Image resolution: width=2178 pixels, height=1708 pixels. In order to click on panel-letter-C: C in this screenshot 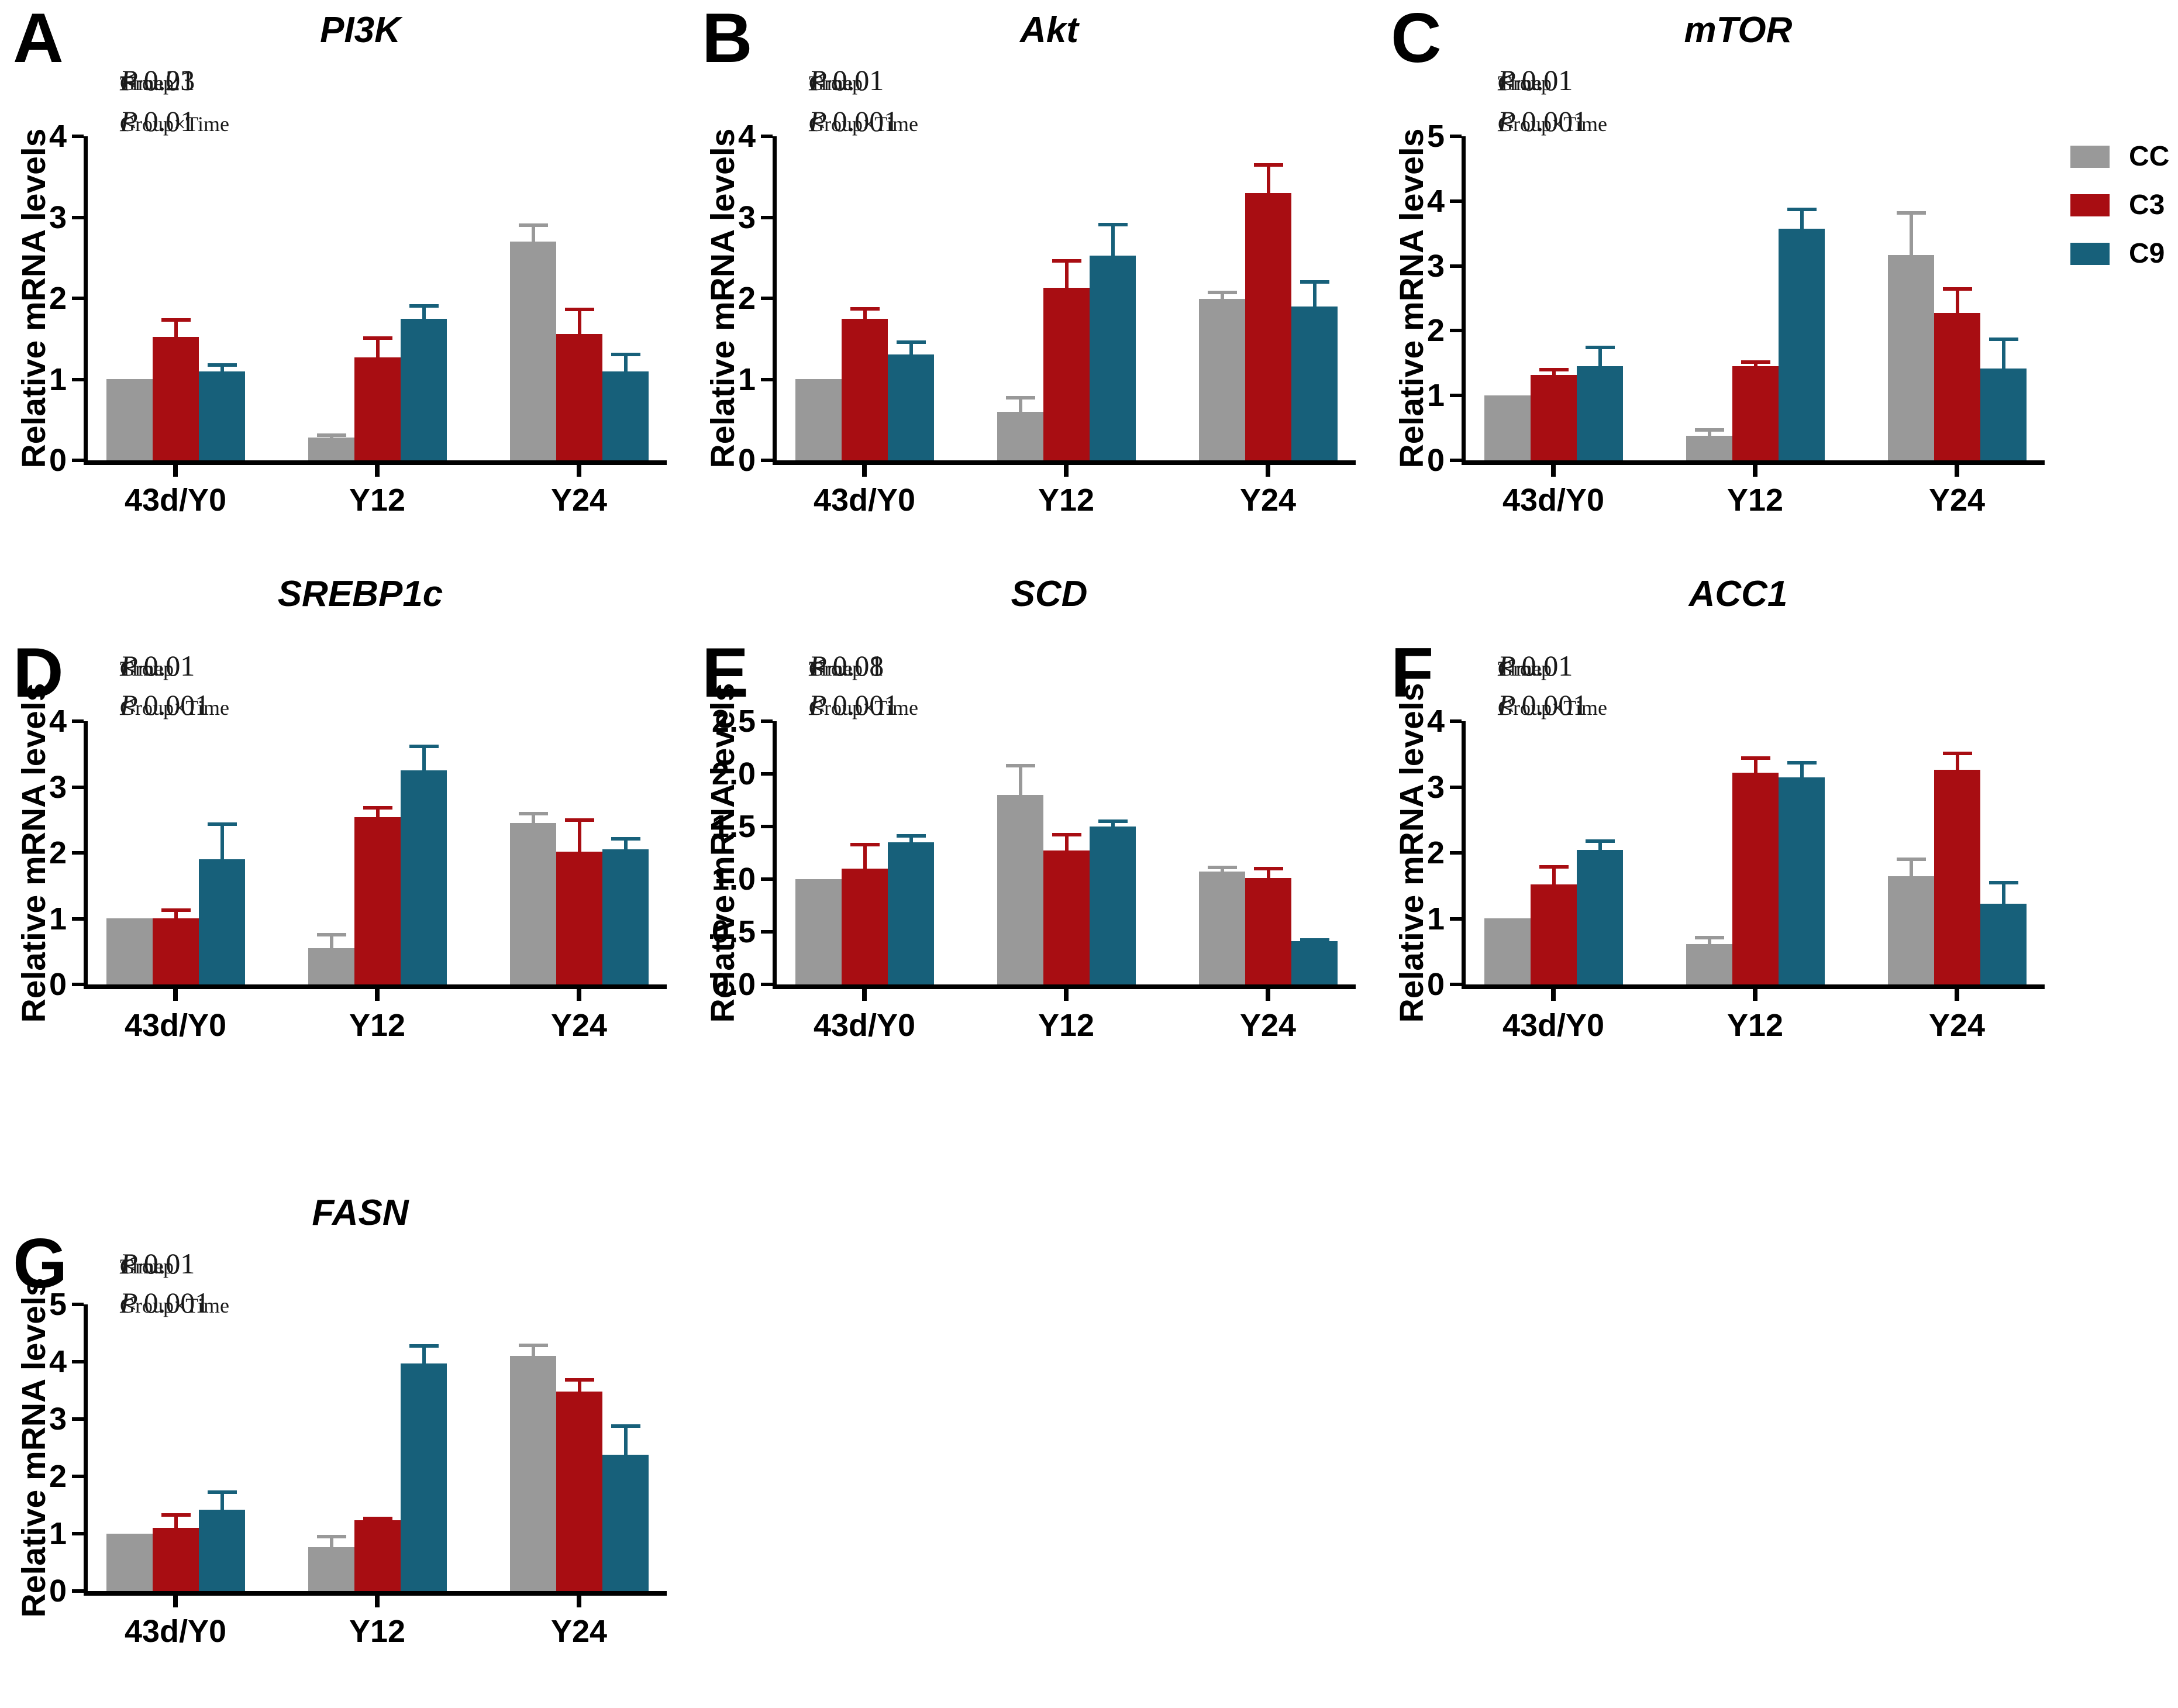, I will do `click(1416, 38)`.